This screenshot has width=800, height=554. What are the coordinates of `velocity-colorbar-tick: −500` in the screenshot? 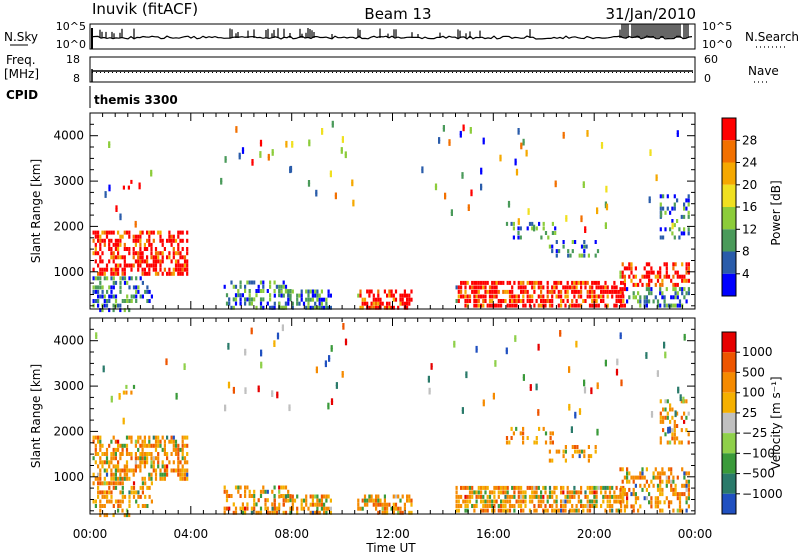 It's located at (758, 474).